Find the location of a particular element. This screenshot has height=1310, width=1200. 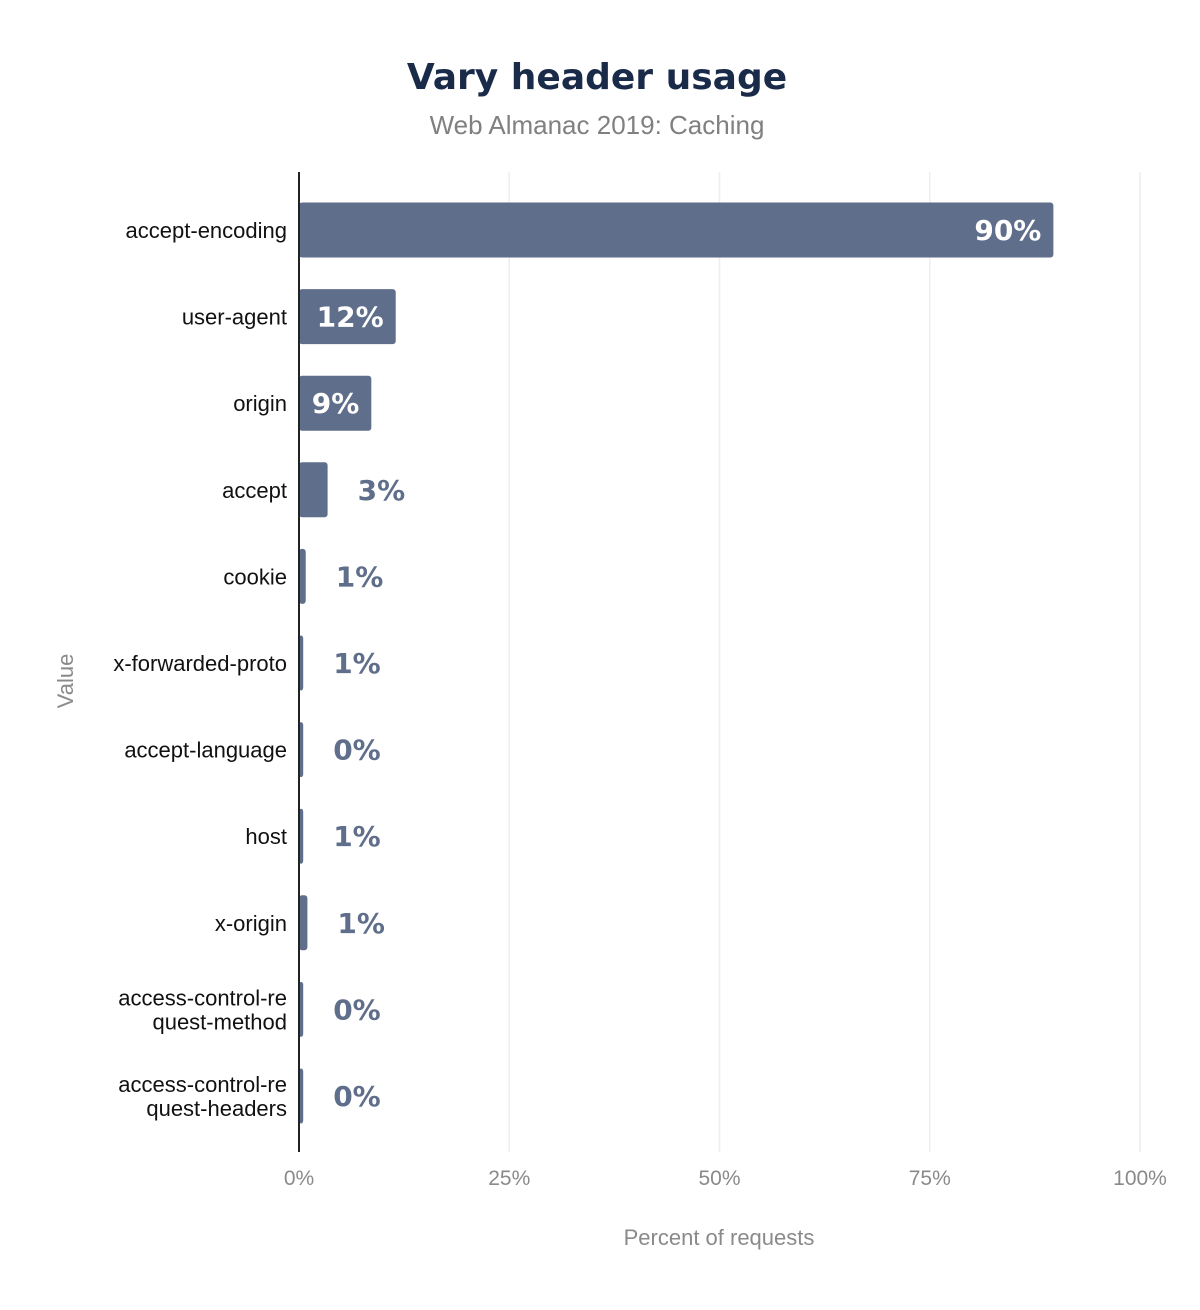

x-tick-label: 25% is located at coordinates (509, 1178).